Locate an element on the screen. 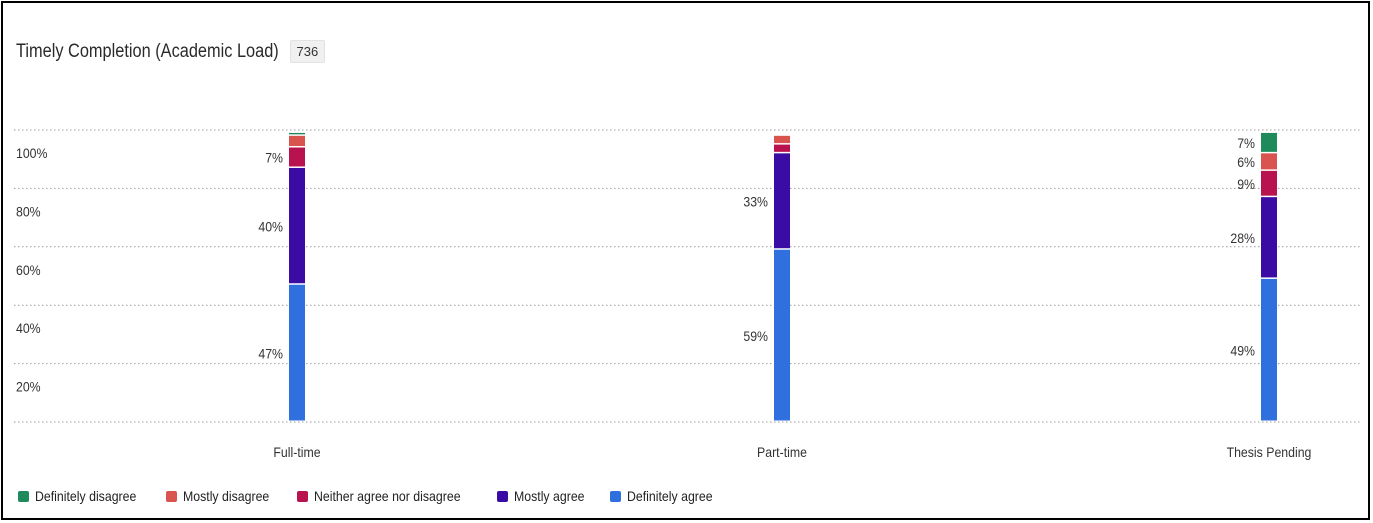  legend-item: Definitely disagree is located at coordinates (84, 496).